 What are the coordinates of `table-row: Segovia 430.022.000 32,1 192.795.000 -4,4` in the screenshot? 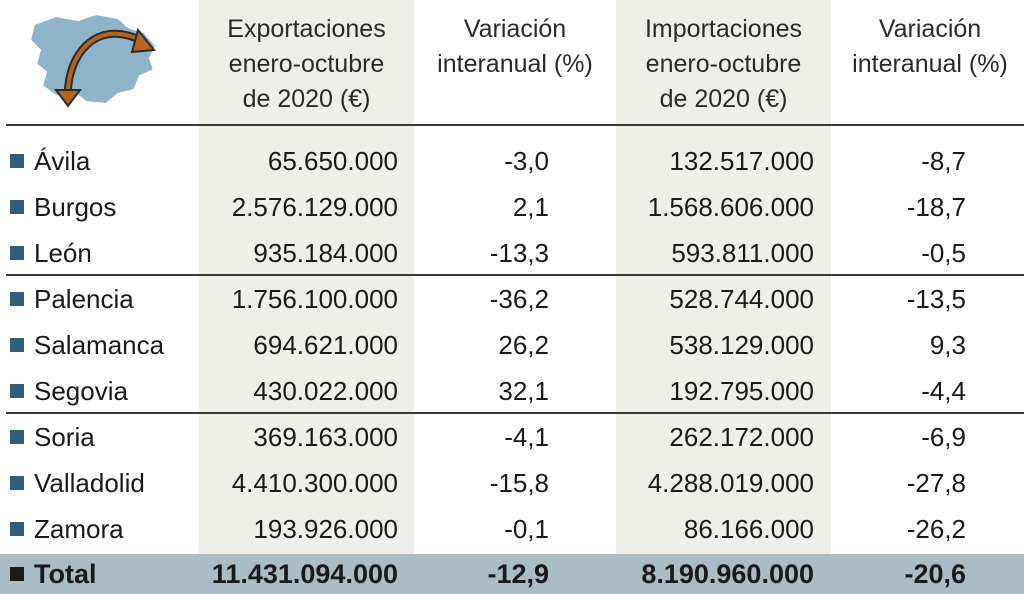 It's located at (512, 391).